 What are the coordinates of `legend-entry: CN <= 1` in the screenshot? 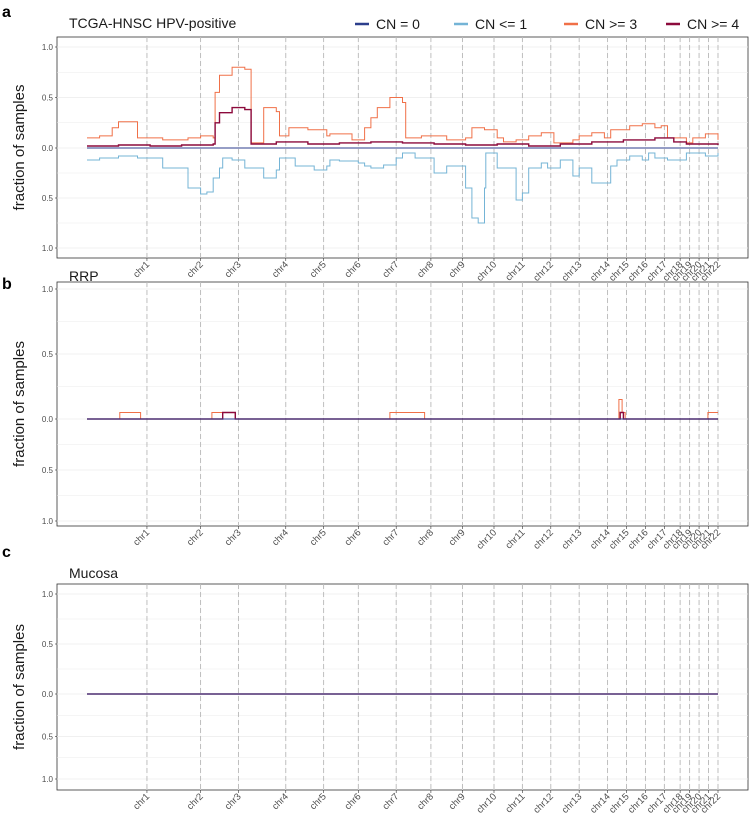 It's located at (490, 24).